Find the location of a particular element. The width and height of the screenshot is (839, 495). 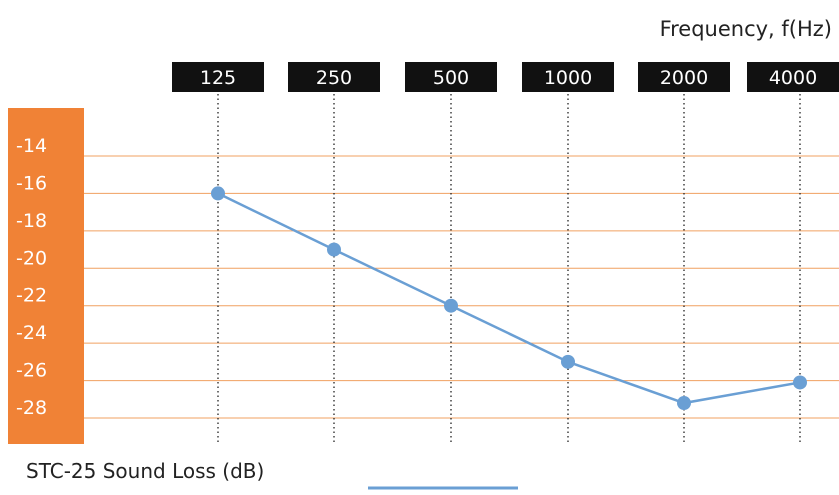

legend: STC-25 Sound Loss (dB) is located at coordinates (272, 474).